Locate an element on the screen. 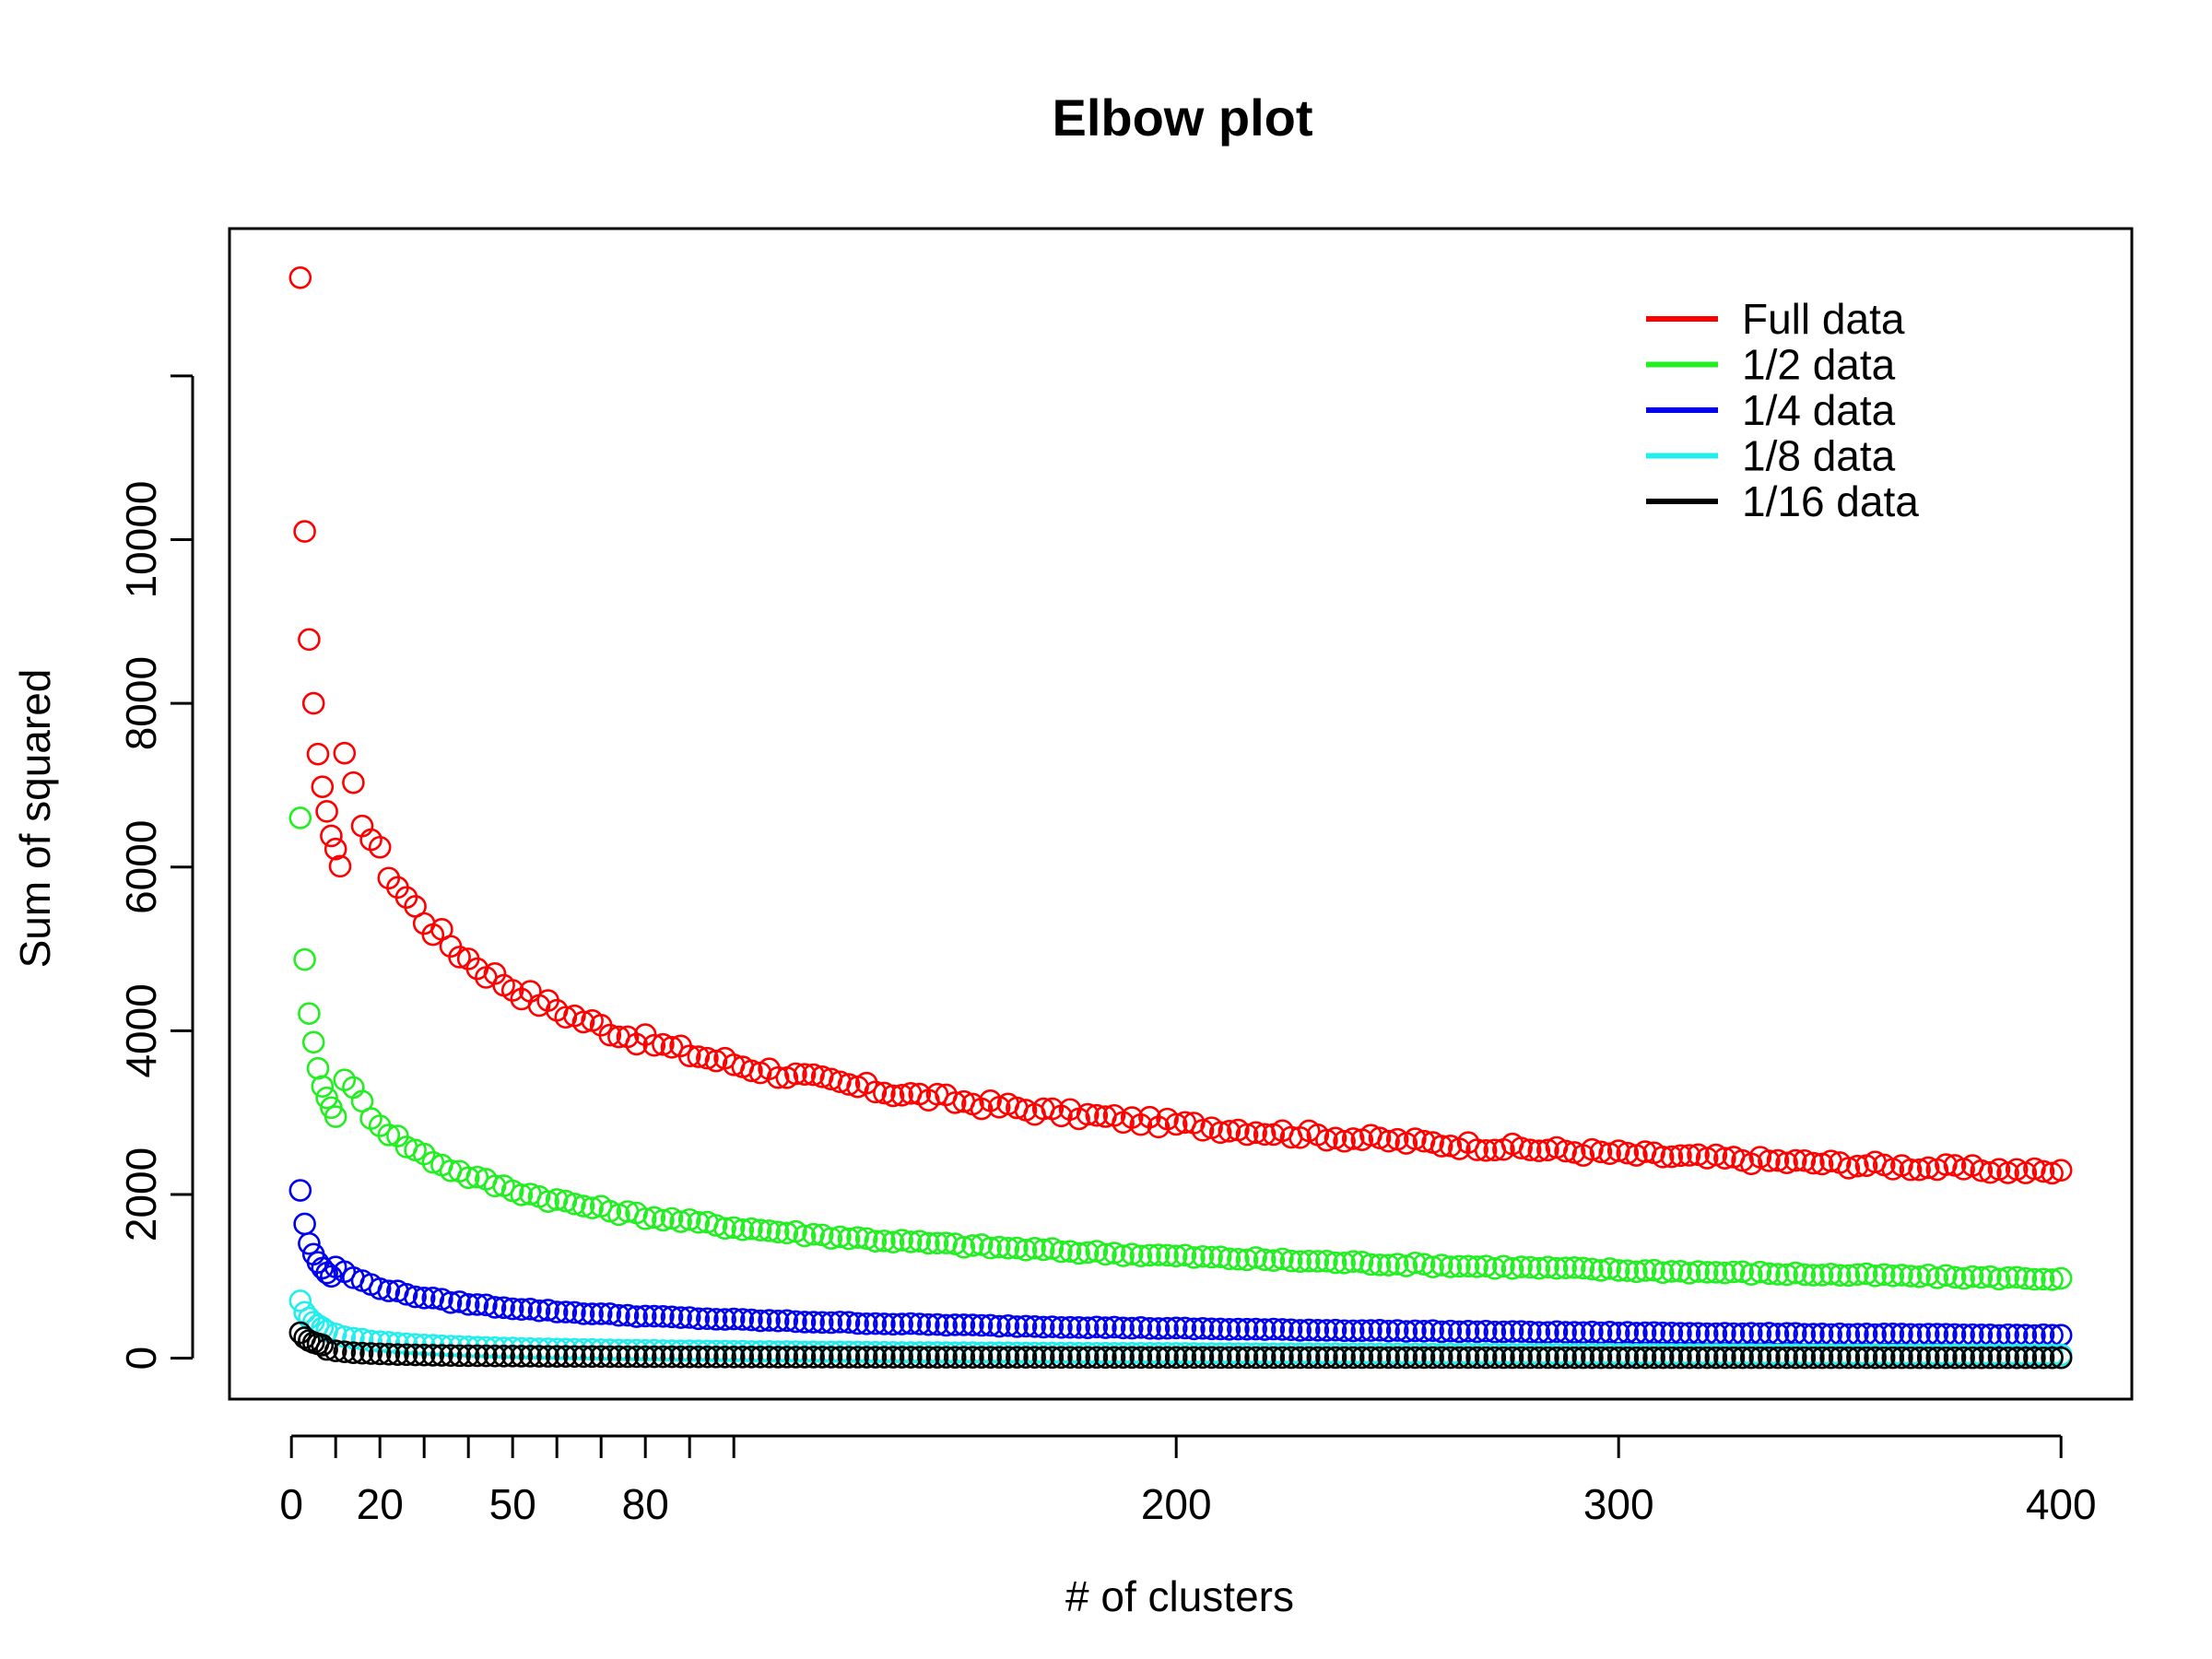  y-tick-label: 6000 is located at coordinates (141, 867).